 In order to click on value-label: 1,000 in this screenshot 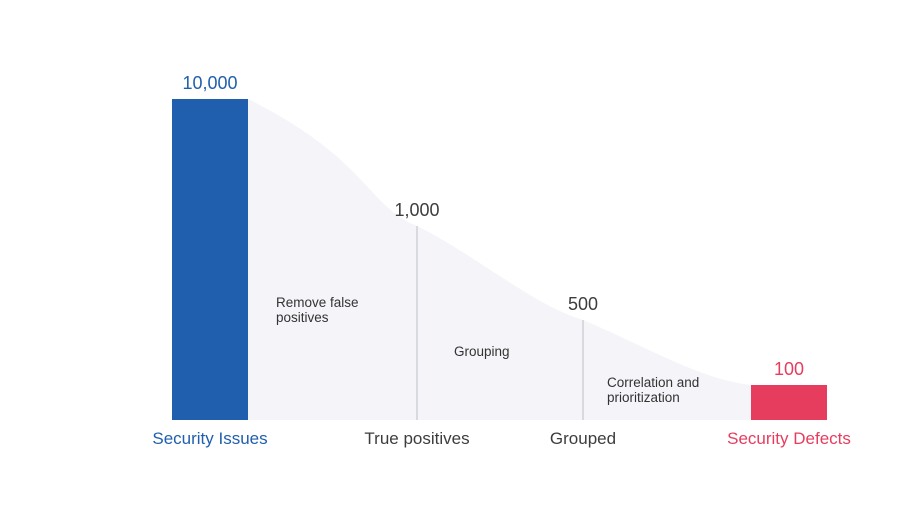, I will do `click(416, 210)`.